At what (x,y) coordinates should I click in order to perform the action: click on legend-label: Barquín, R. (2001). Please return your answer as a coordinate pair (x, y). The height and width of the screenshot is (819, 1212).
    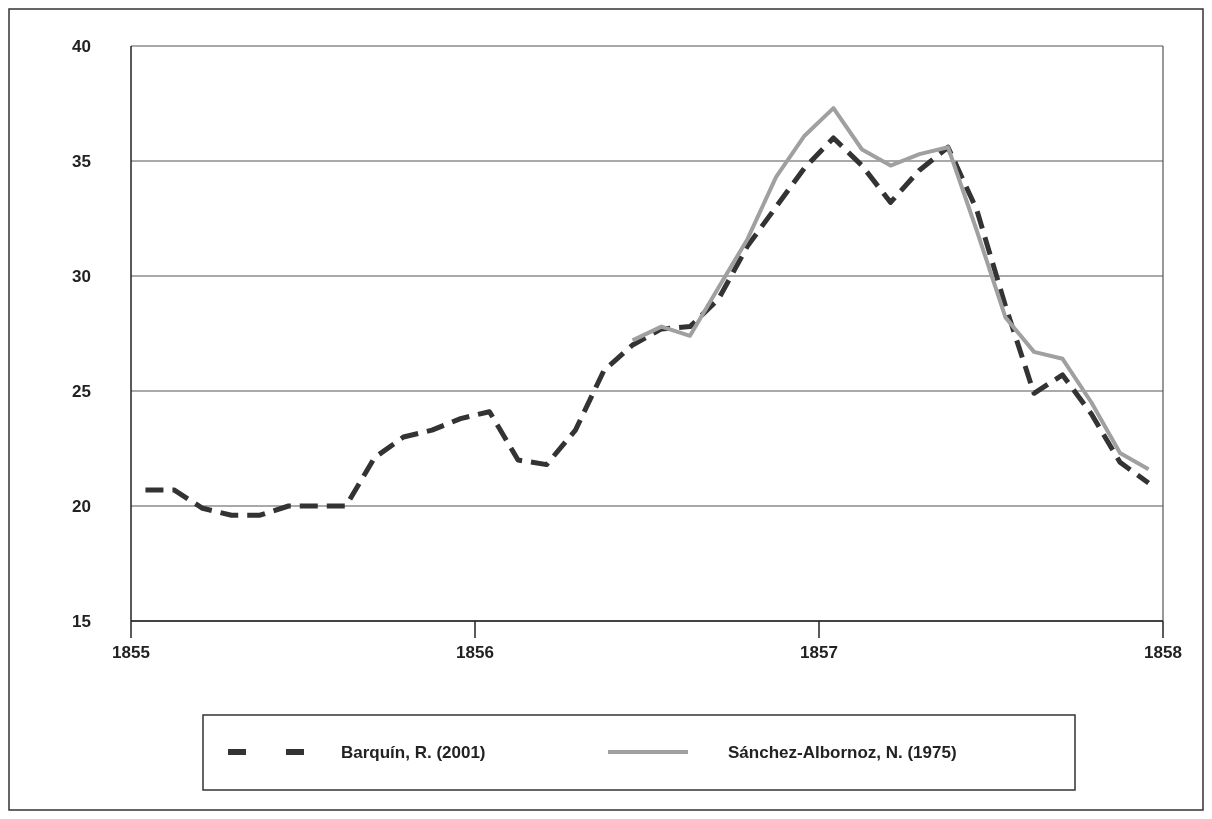
    Looking at the image, I should click on (413, 752).